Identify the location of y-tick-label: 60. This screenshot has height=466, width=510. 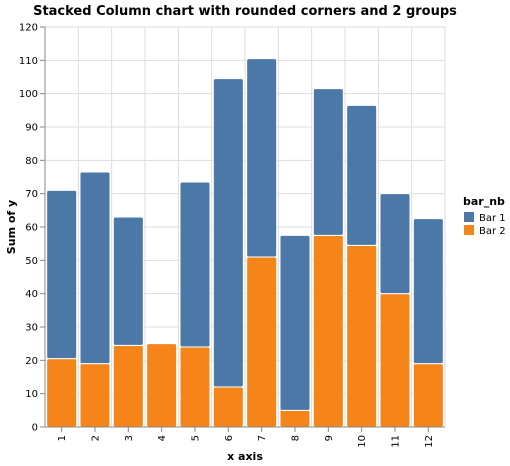
(31, 228).